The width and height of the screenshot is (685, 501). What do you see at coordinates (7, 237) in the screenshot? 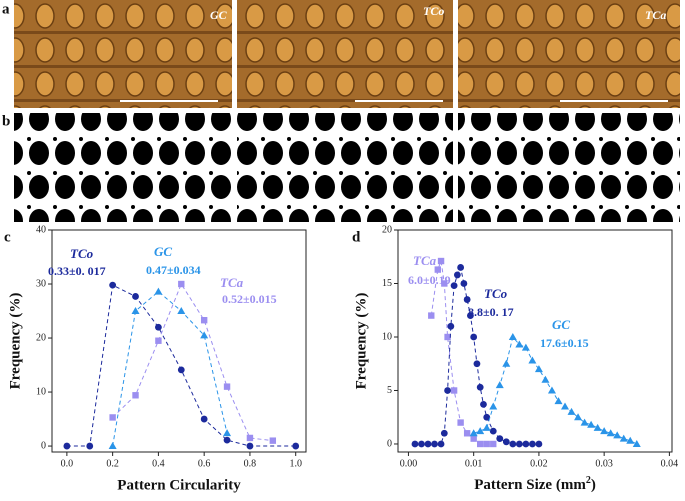
I see `panel-label: c` at bounding box center [7, 237].